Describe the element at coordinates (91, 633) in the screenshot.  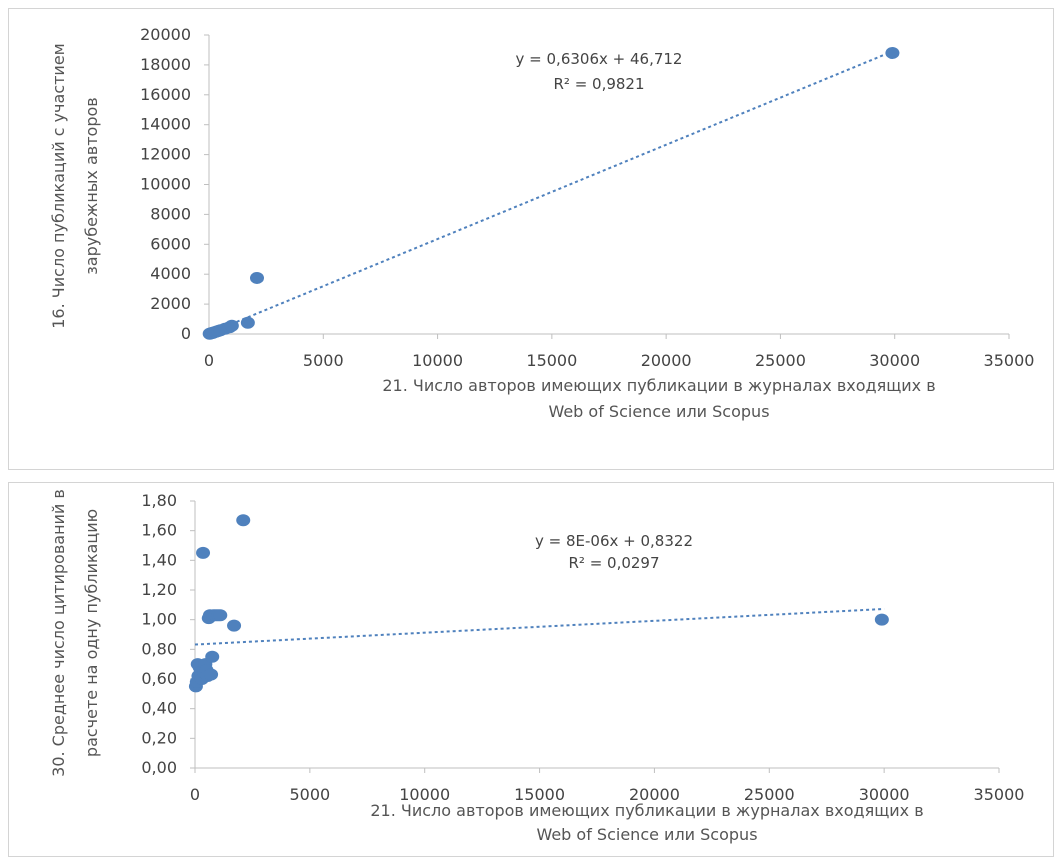
I see `y-axis-title: расчете на одну публикацию` at that location.